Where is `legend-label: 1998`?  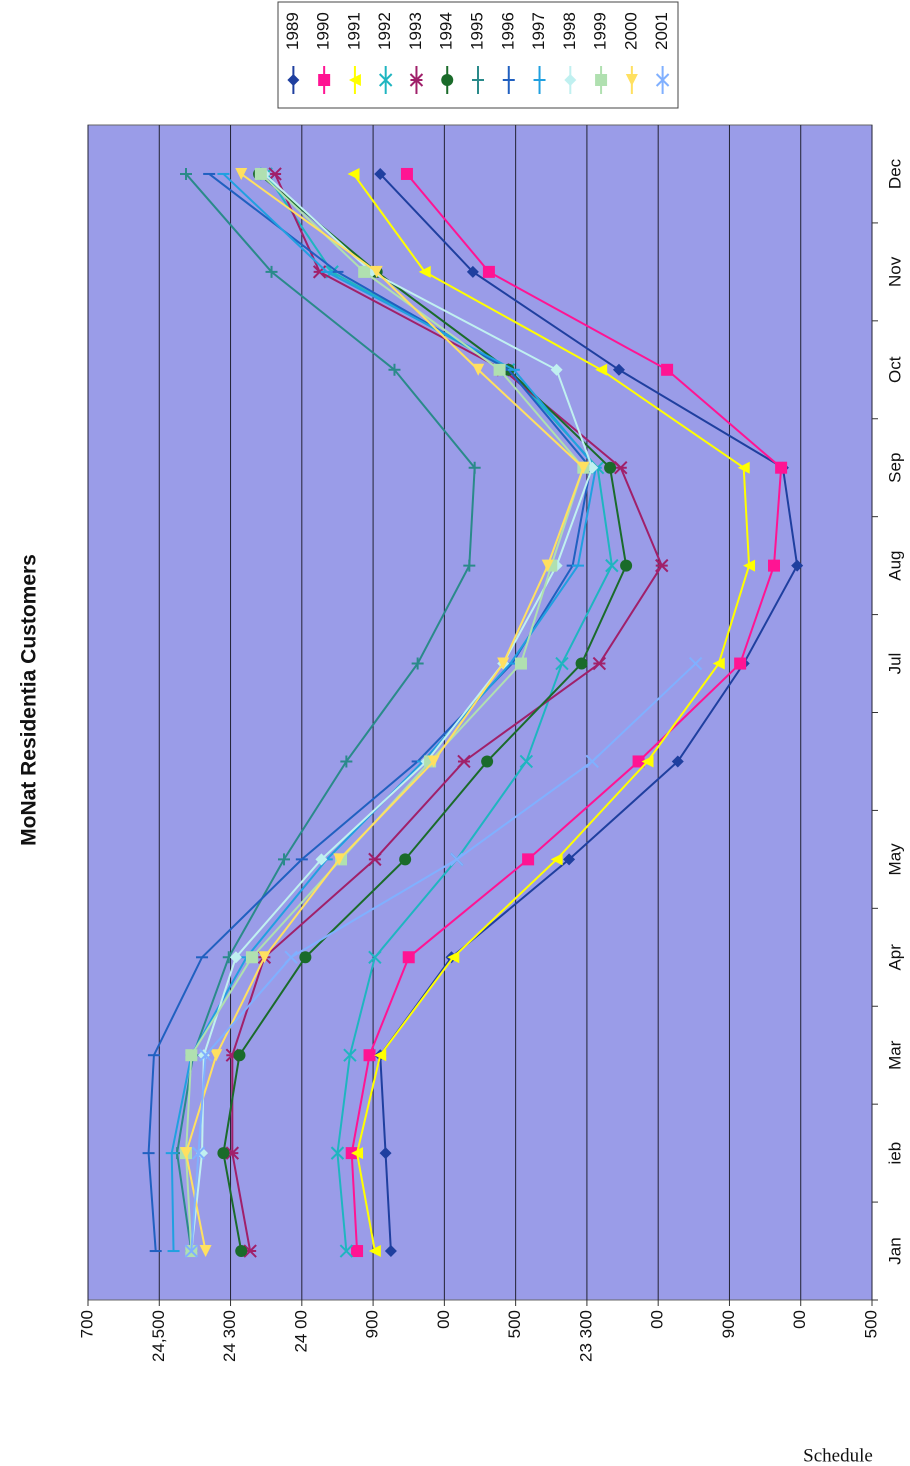 legend-label: 1998 is located at coordinates (569, 31).